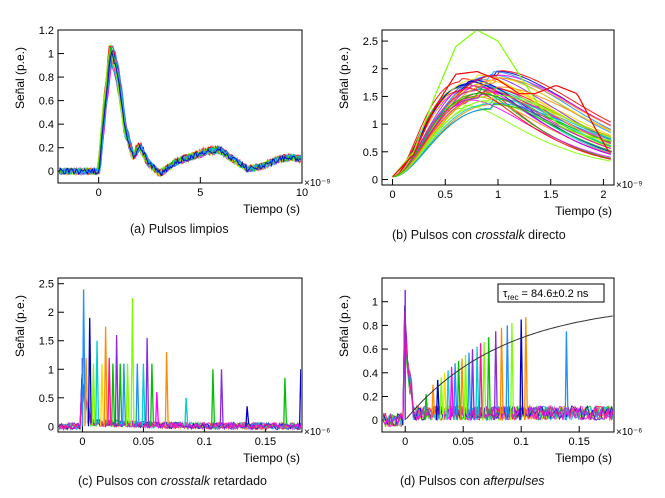  I want to click on x-tick-label: 2, so click(603, 195).